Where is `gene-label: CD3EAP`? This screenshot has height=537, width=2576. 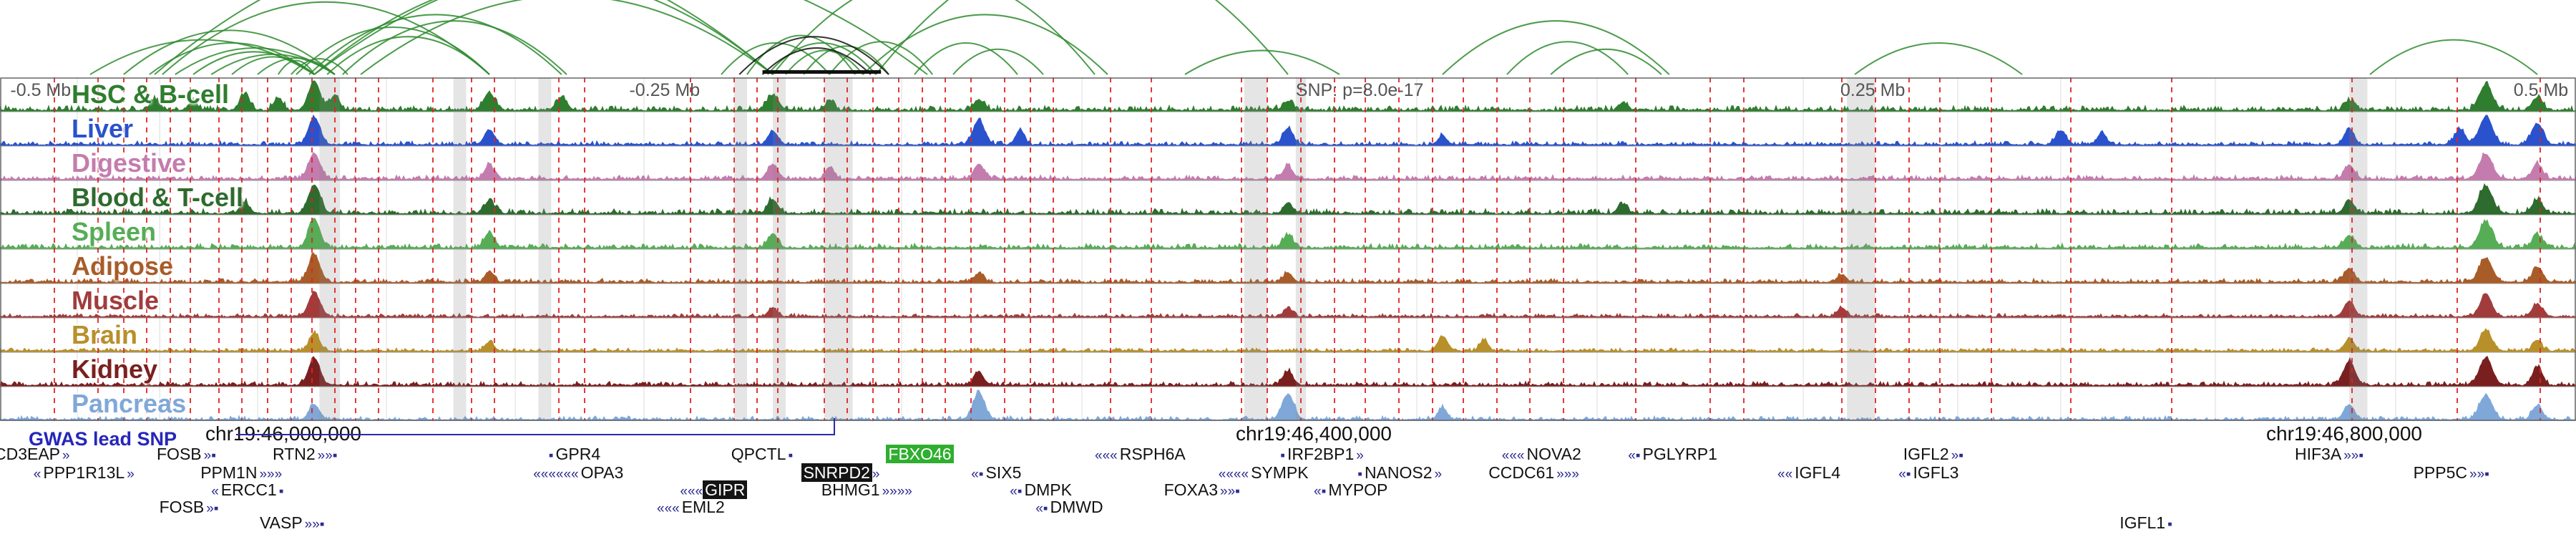 gene-label: CD3EAP is located at coordinates (30, 454).